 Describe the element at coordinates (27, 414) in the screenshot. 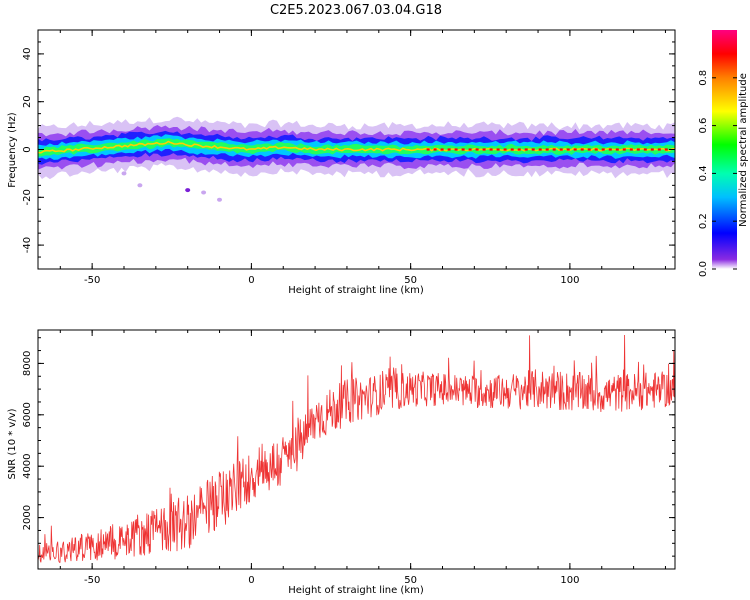

I see `snr-ytick-label: 6000` at that location.